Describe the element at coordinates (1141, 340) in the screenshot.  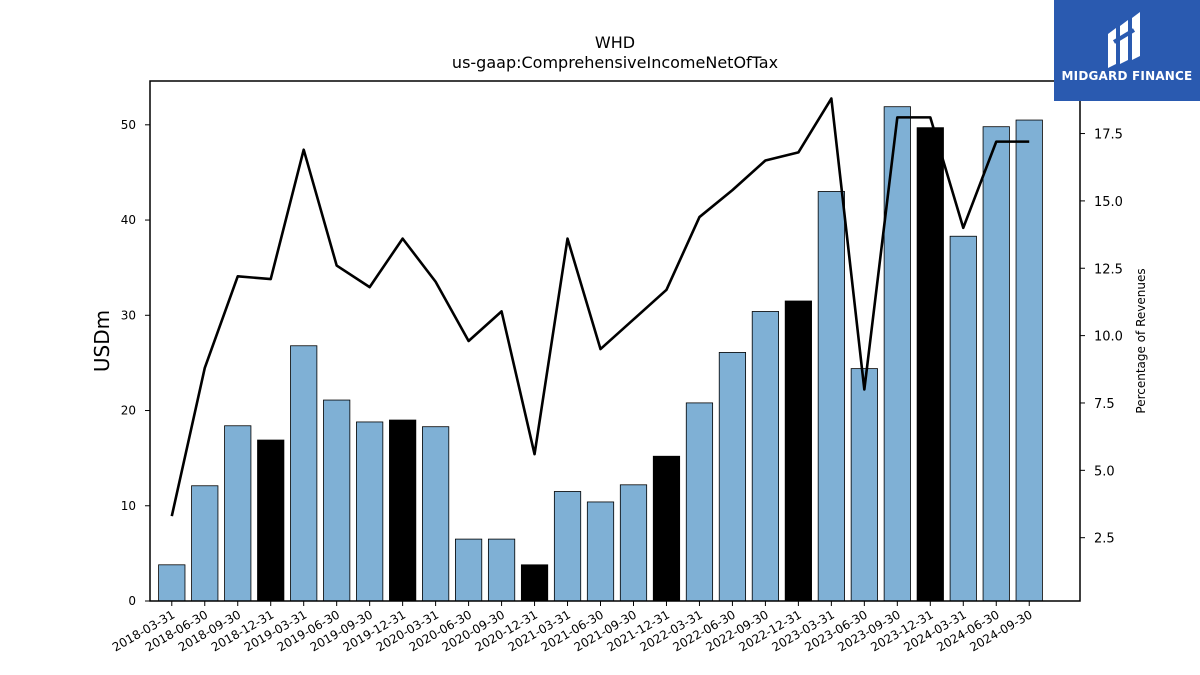
I see `y2-axis-label: Percentage of Revenues` at that location.